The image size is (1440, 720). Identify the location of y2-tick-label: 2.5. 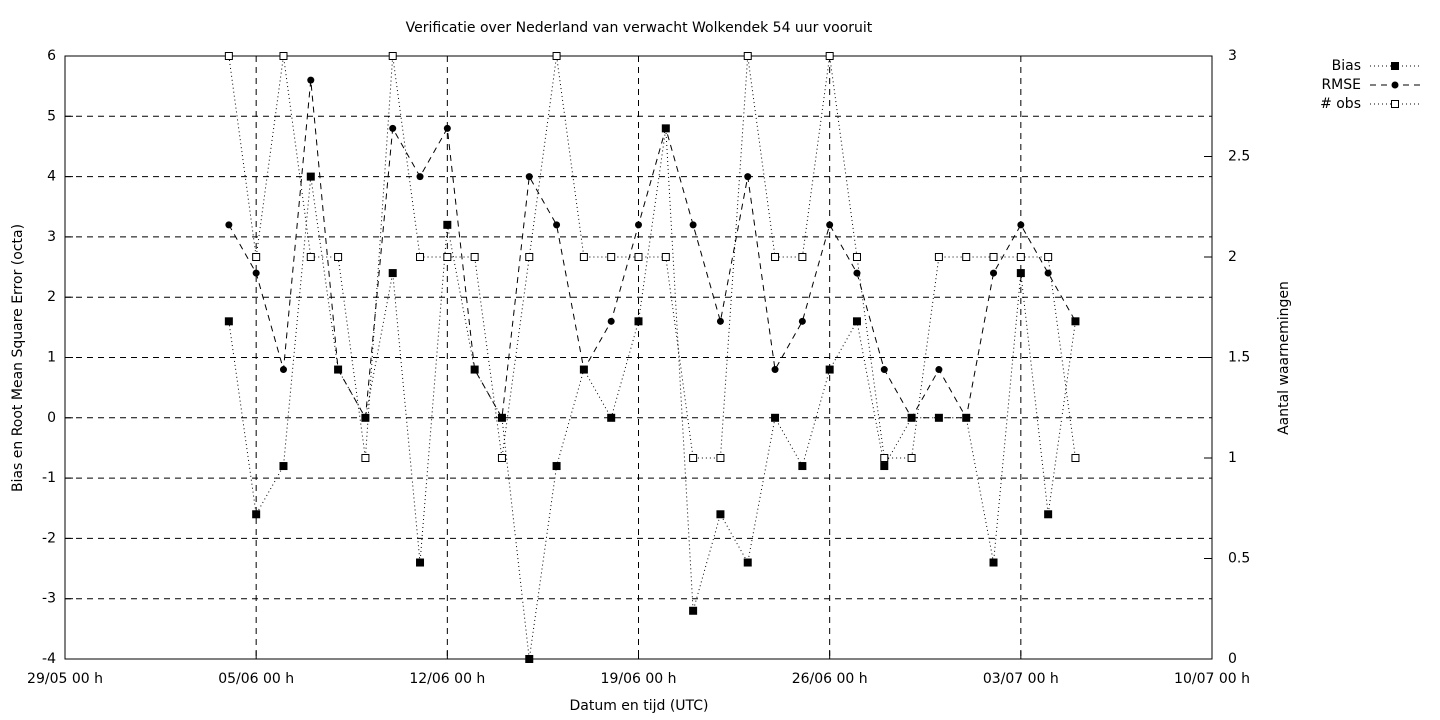
(1239, 157).